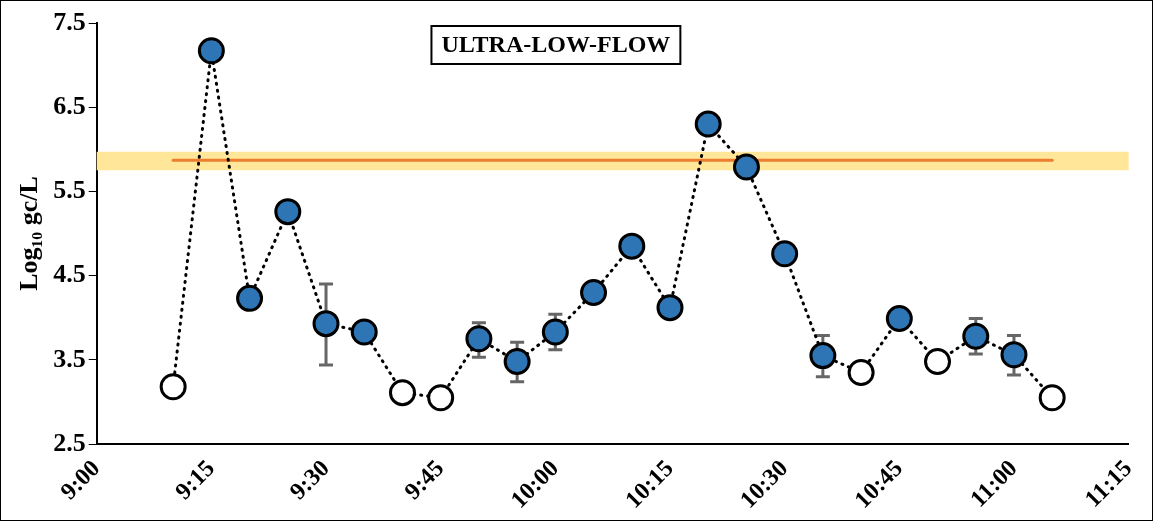 This screenshot has width=1153, height=521. What do you see at coordinates (69, 274) in the screenshot?
I see `y-tick-label: 4.5` at bounding box center [69, 274].